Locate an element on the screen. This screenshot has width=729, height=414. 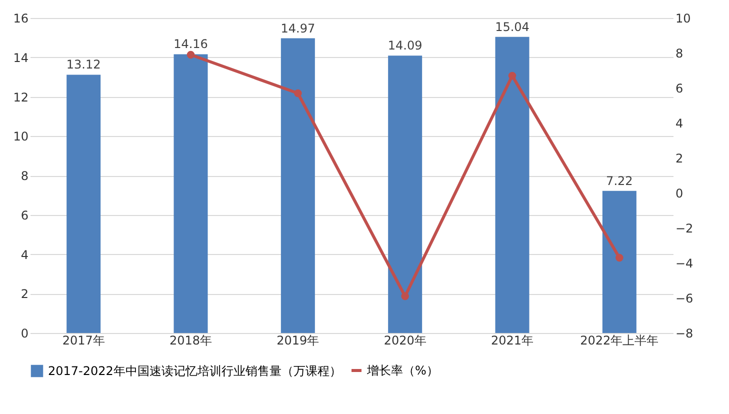
x-tick-label: 2019年 is located at coordinates (298, 341).